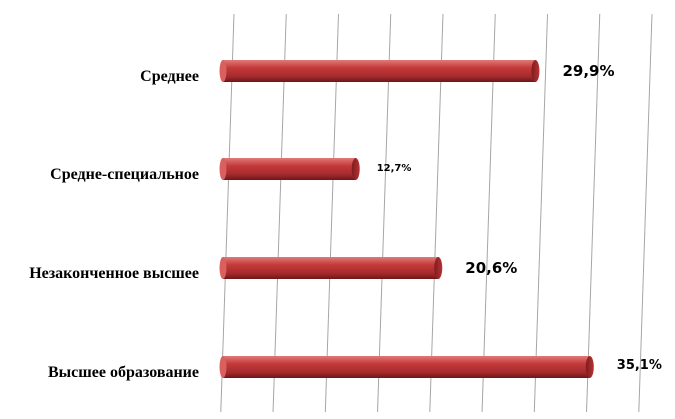 The width and height of the screenshot is (675, 419). I want to click on data-label: 12,7%, so click(394, 168).